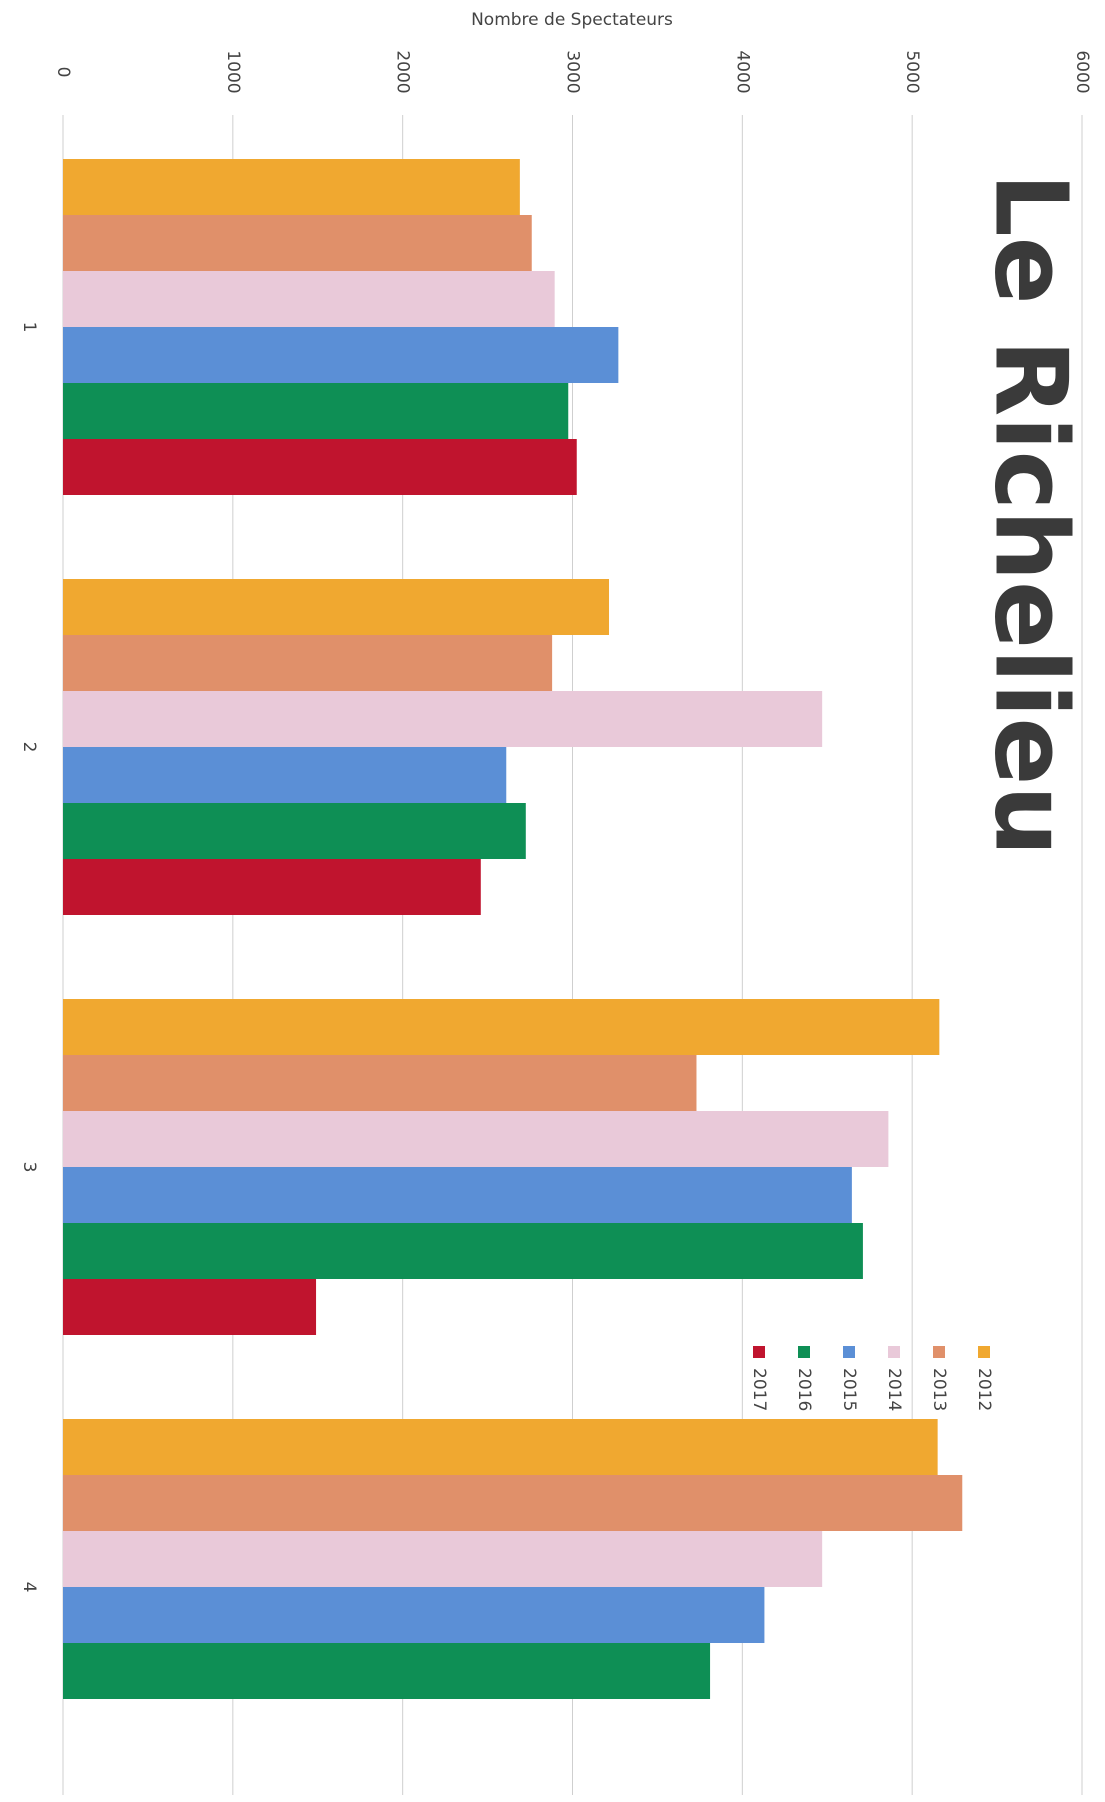 This screenshot has height=1802, width=1105. I want to click on x-tick-label: 6000, so click(1082, 71).